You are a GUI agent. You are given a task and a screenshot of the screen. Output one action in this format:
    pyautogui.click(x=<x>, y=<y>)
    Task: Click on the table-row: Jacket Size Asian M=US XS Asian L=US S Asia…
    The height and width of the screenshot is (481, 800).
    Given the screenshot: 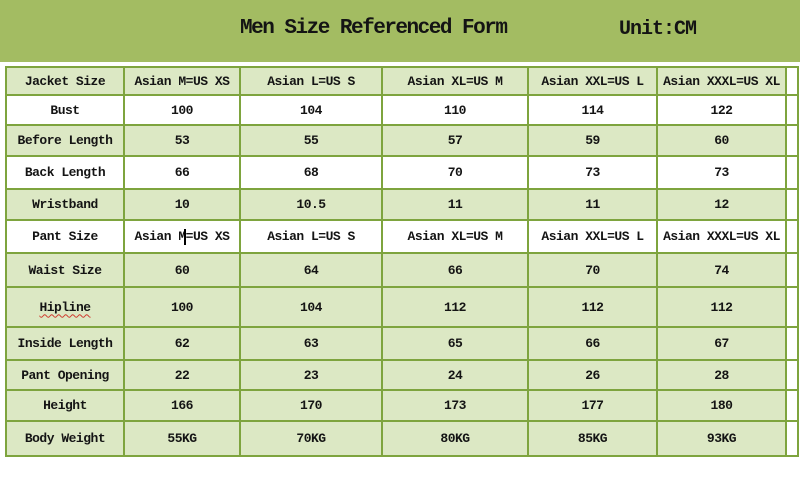 What is the action you would take?
    pyautogui.click(x=402, y=81)
    